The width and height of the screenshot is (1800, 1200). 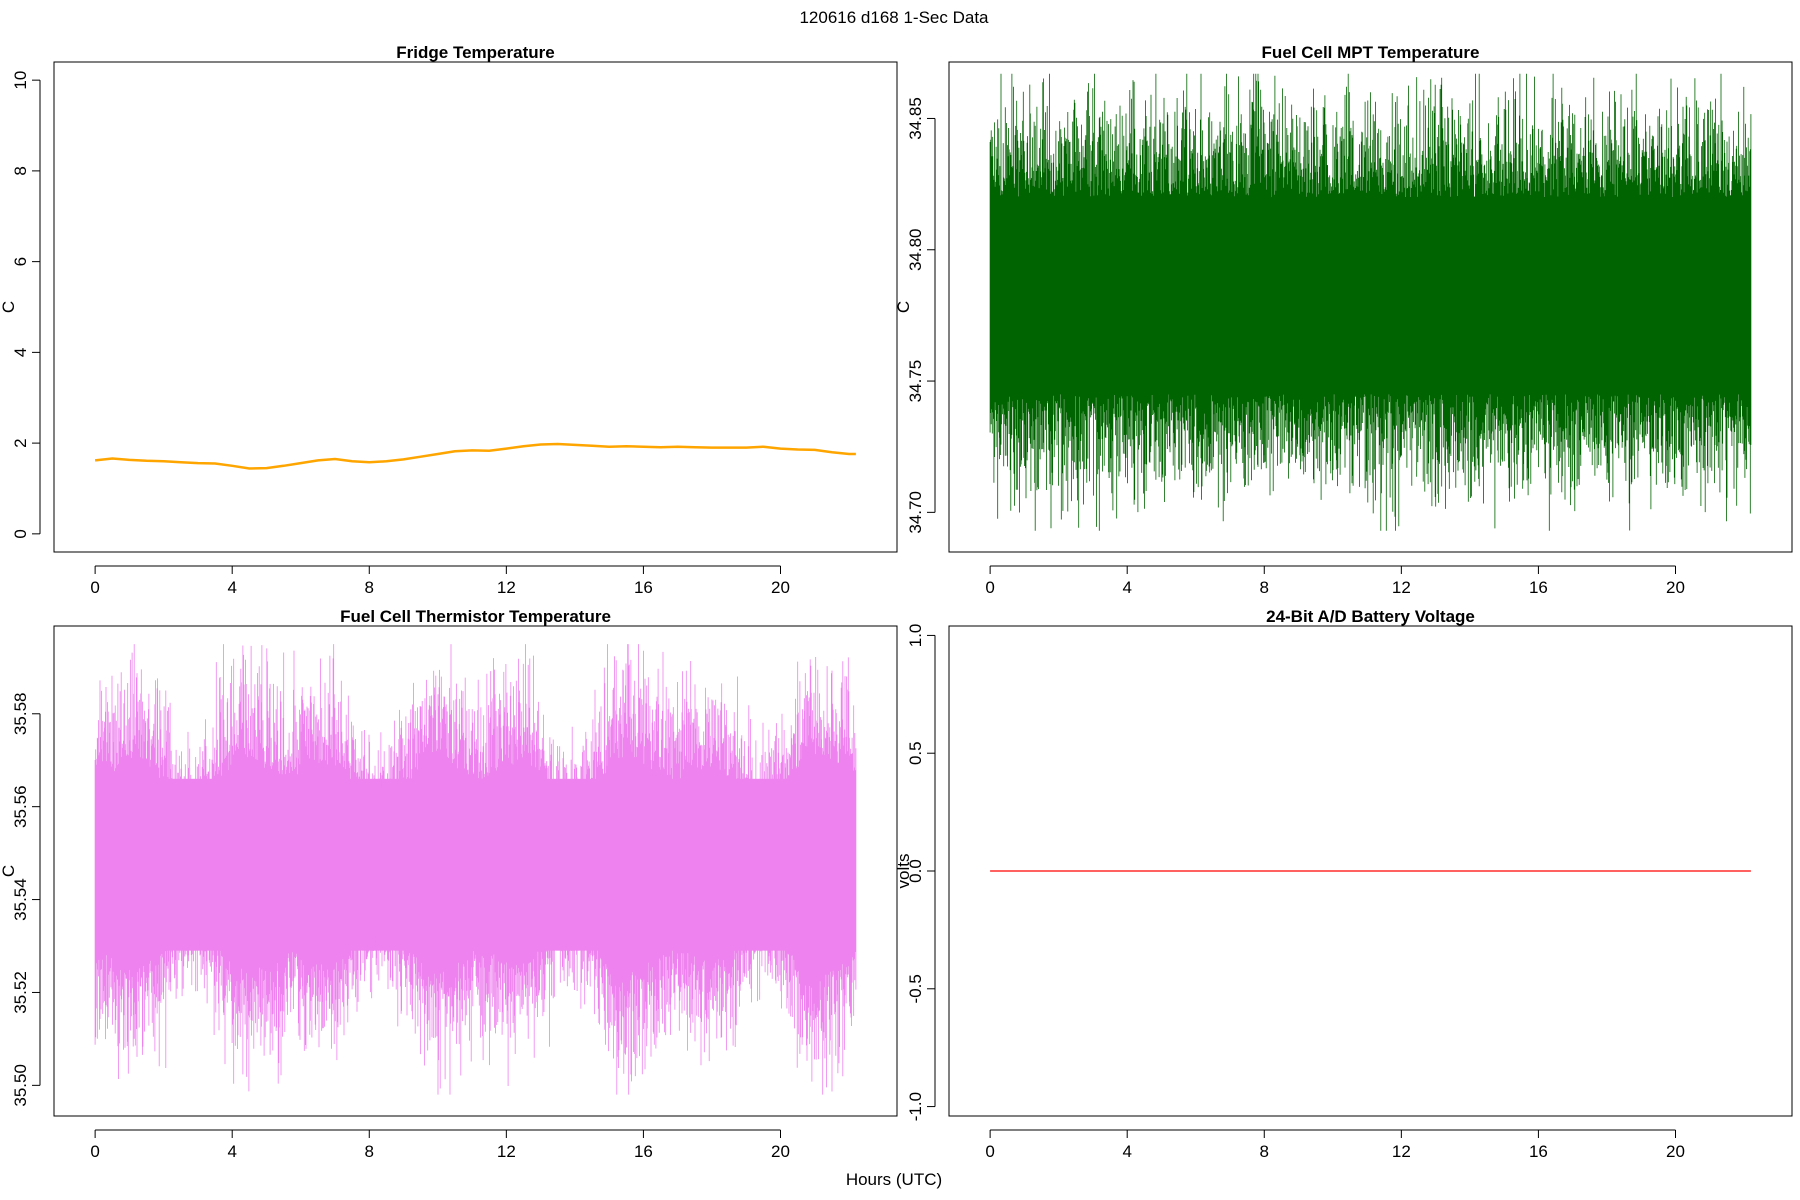 What do you see at coordinates (20, 261) in the screenshot?
I see `y-tick-label: 6` at bounding box center [20, 261].